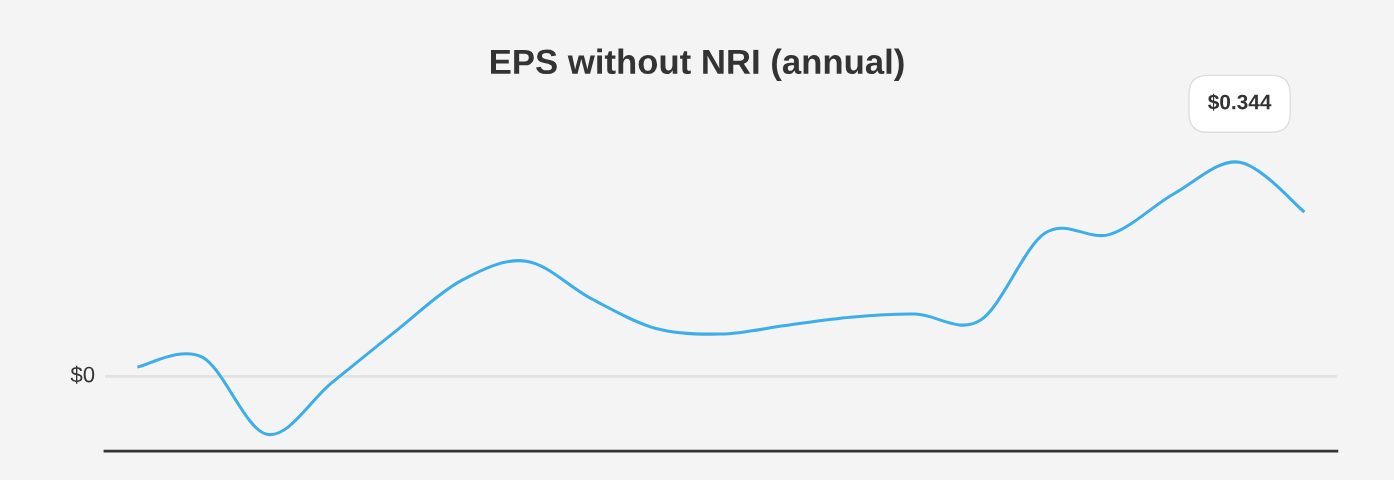 This screenshot has height=480, width=1394. What do you see at coordinates (1240, 102) in the screenshot?
I see `text: $0.344` at bounding box center [1240, 102].